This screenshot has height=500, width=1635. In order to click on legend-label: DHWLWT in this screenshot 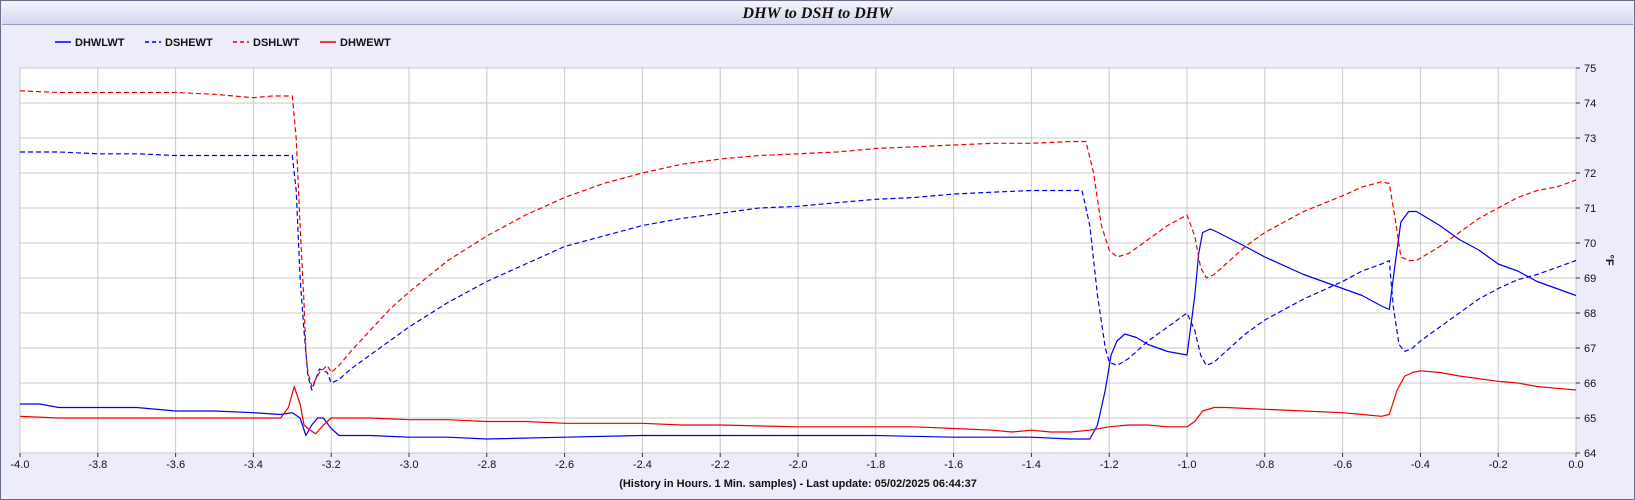, I will do `click(100, 43)`.